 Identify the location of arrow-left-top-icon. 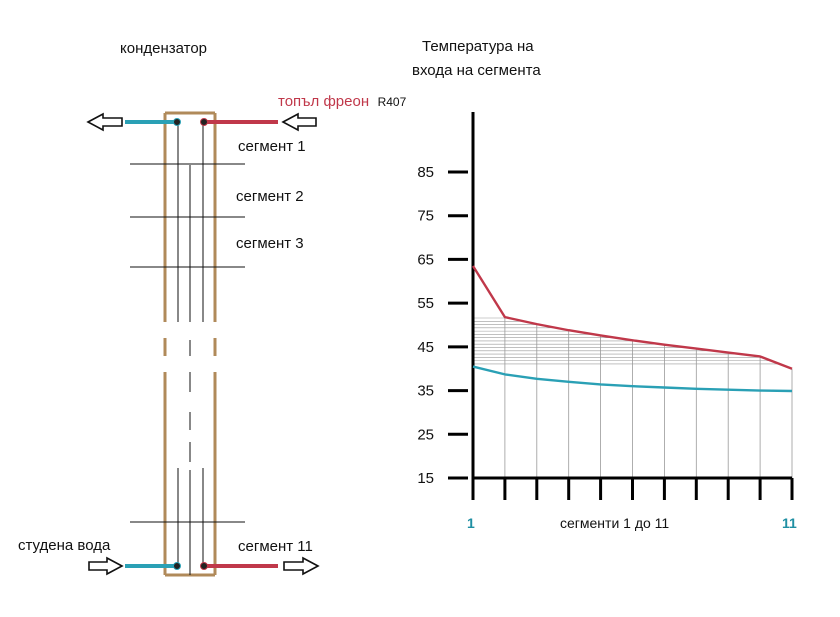
(104, 122).